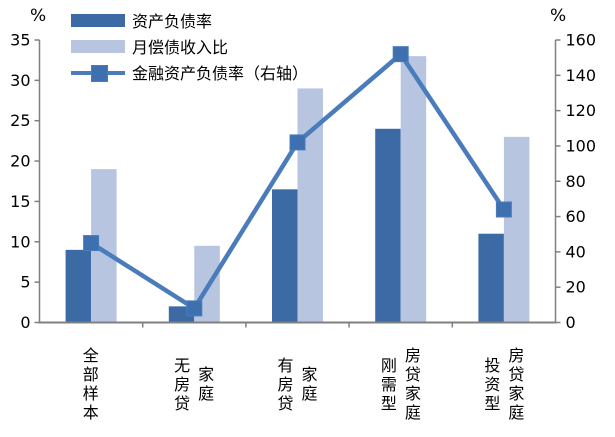 This screenshot has height=437, width=615. What do you see at coordinates (571, 322) in the screenshot?
I see `right-axis-tick-label: 0` at bounding box center [571, 322].